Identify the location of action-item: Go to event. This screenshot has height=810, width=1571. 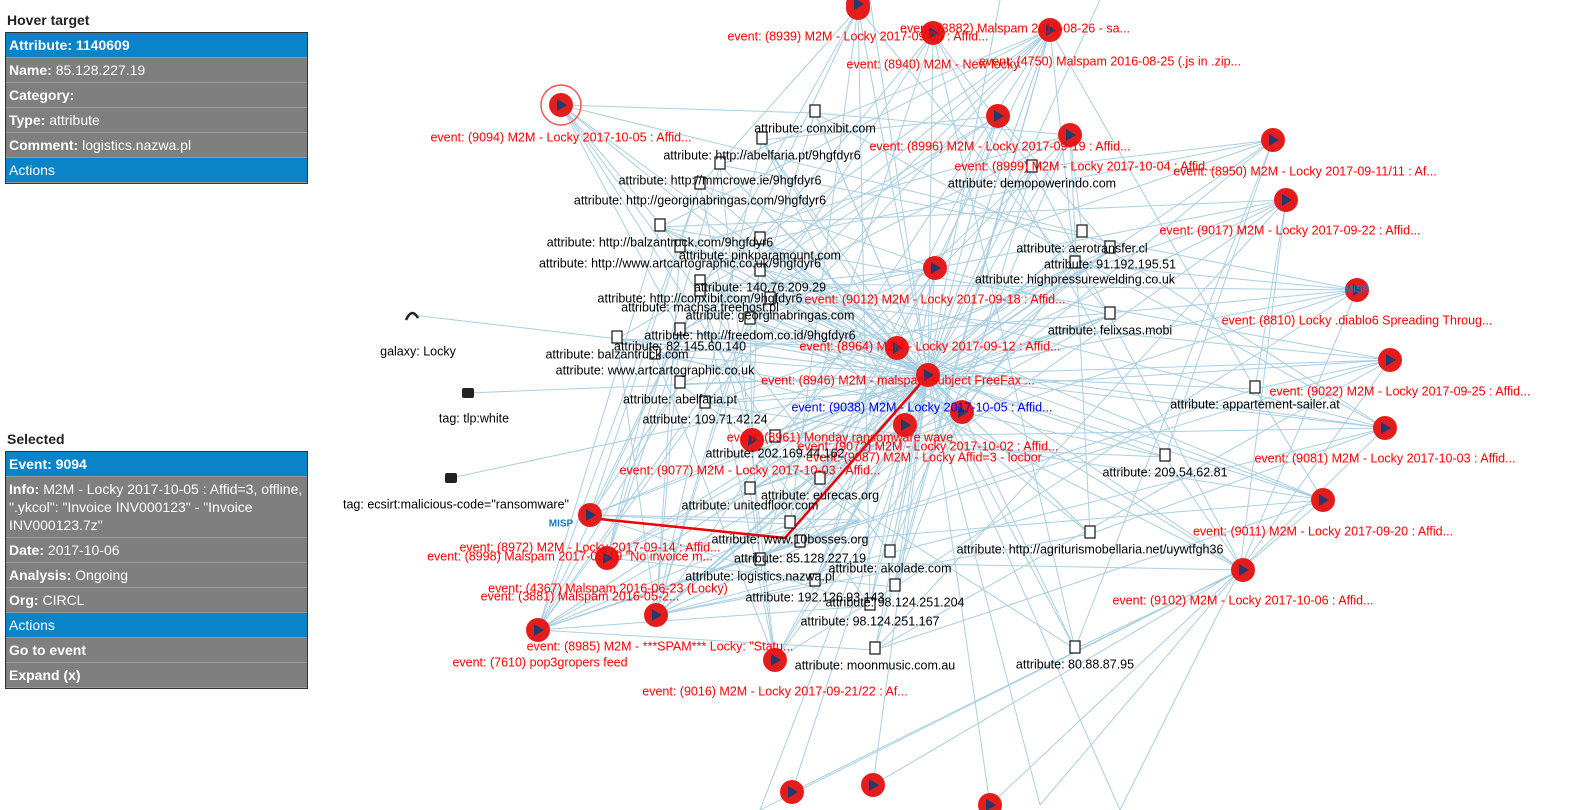
(156, 650).